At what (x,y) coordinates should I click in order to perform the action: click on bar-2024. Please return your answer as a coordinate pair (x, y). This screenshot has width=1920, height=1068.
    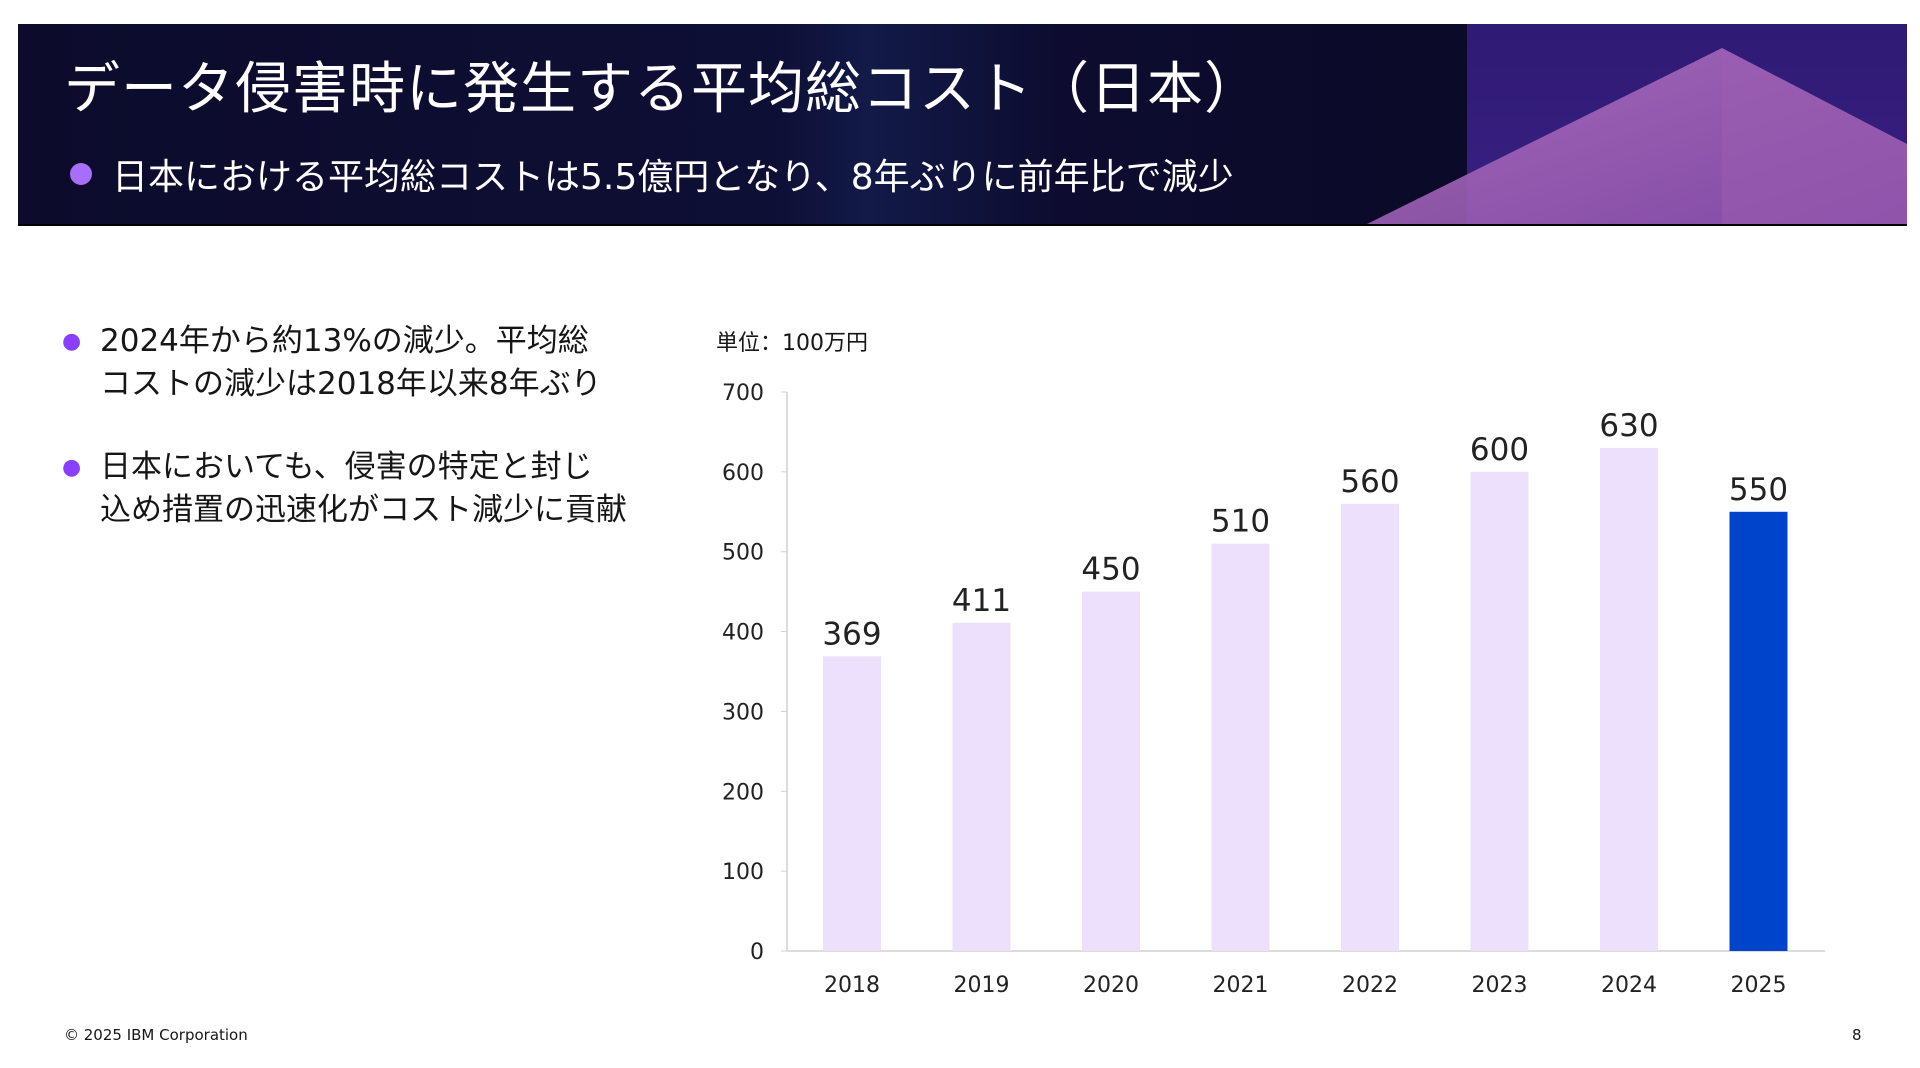
    Looking at the image, I should click on (1629, 699).